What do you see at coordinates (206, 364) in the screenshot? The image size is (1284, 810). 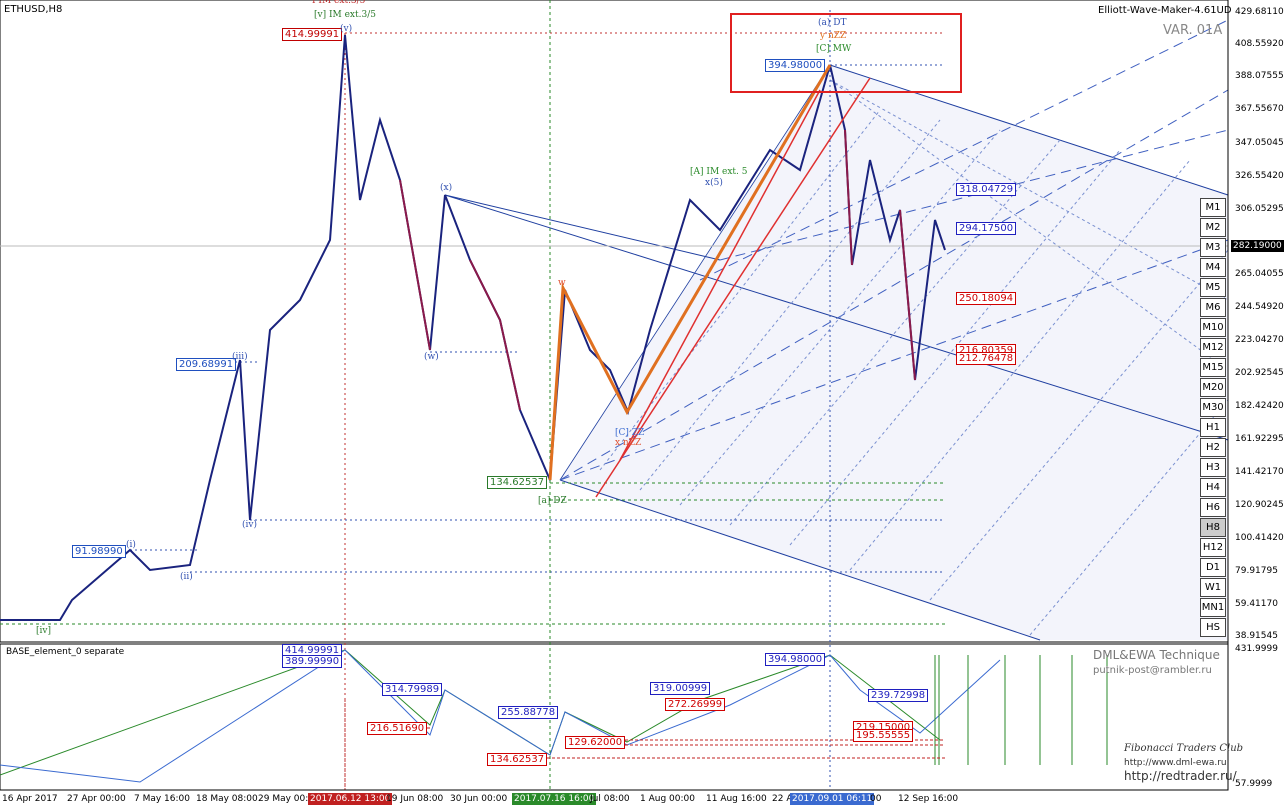 I see `price-label: 209.68991` at bounding box center [206, 364].